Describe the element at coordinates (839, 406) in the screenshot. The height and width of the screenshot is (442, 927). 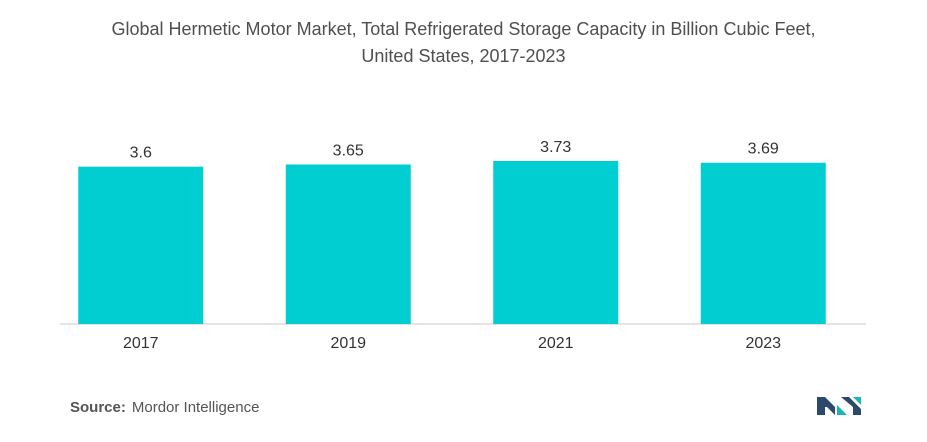
I see `mordor-intelligence-logo` at that location.